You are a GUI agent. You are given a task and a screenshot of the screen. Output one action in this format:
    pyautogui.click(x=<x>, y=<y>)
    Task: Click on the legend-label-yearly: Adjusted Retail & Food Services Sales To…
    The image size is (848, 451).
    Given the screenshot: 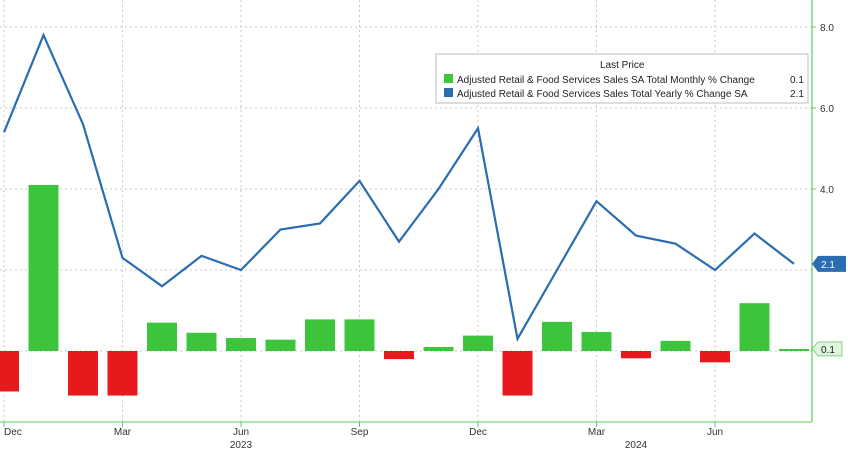 What is the action you would take?
    pyautogui.click(x=602, y=94)
    